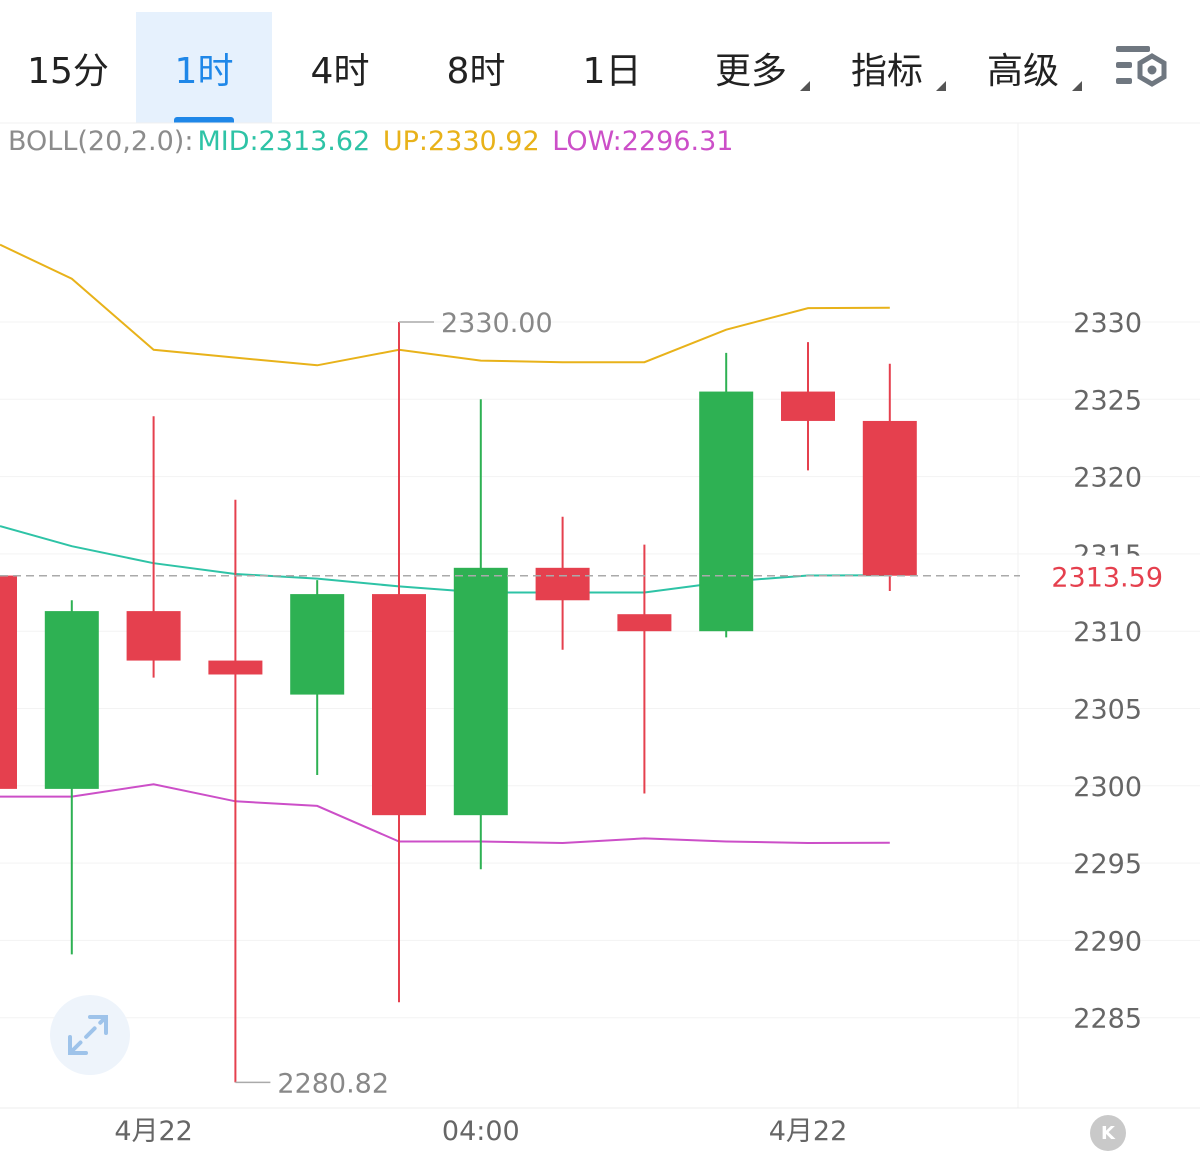 This screenshot has height=1158, width=1200. What do you see at coordinates (340, 71) in the screenshot?
I see `tab-4hour: 4时` at bounding box center [340, 71].